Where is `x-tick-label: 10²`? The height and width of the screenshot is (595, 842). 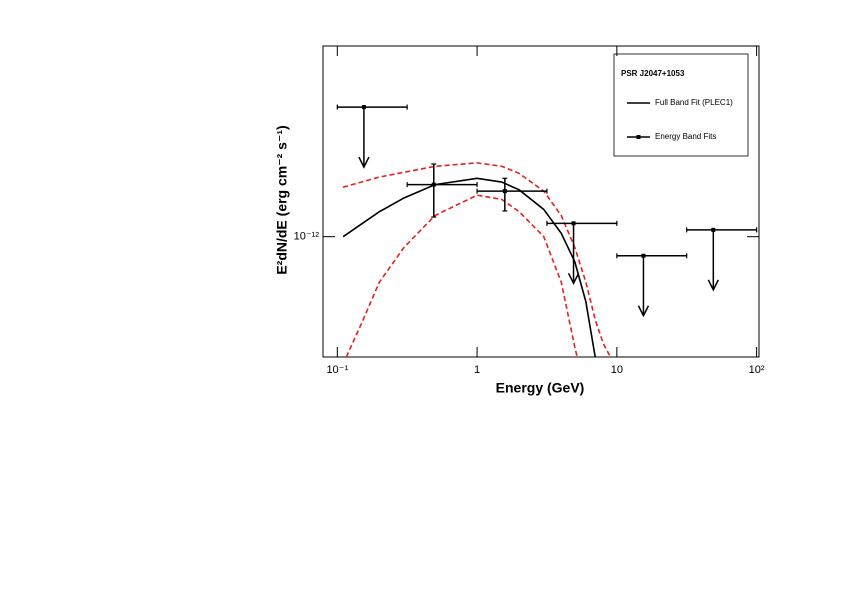
x-tick-label: 10² is located at coordinates (757, 370).